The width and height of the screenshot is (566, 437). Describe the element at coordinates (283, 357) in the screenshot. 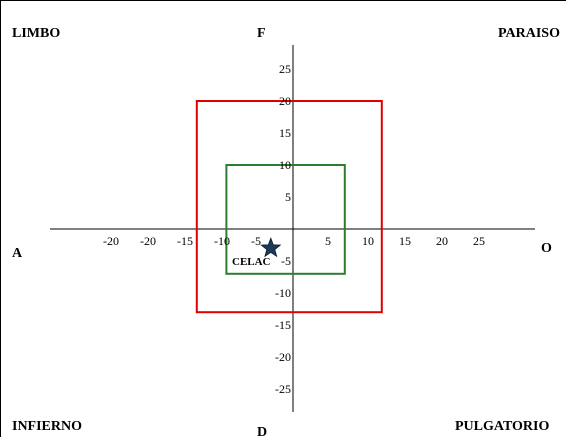

I see `y-tick-label: -20` at that location.